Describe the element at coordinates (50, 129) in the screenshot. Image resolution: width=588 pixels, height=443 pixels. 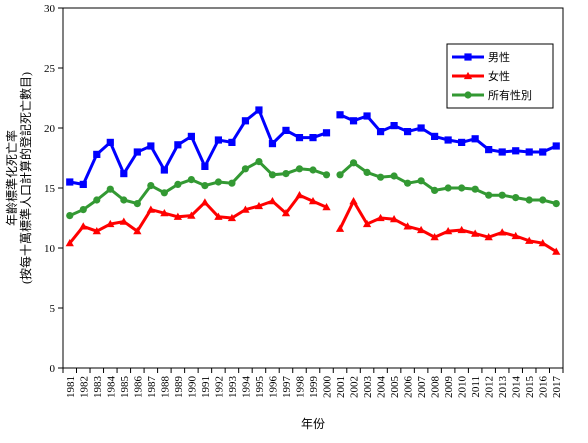
I see `y-tick-label: 20` at that location.